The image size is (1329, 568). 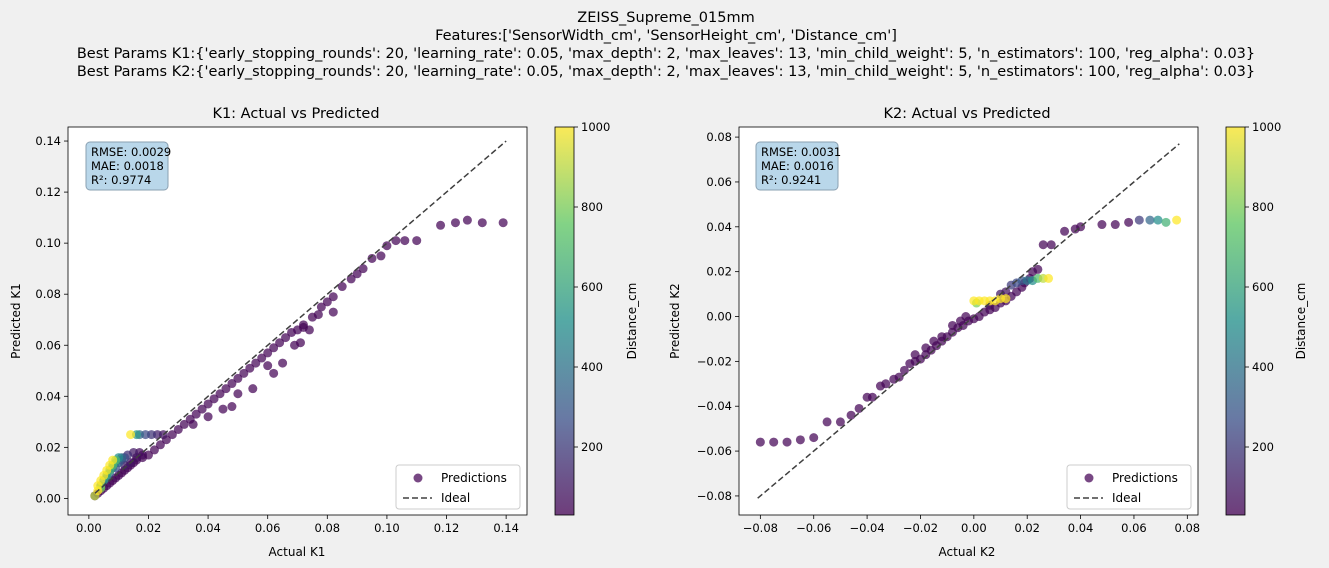 I want to click on k1-stats-background, so click(x=127, y=166).